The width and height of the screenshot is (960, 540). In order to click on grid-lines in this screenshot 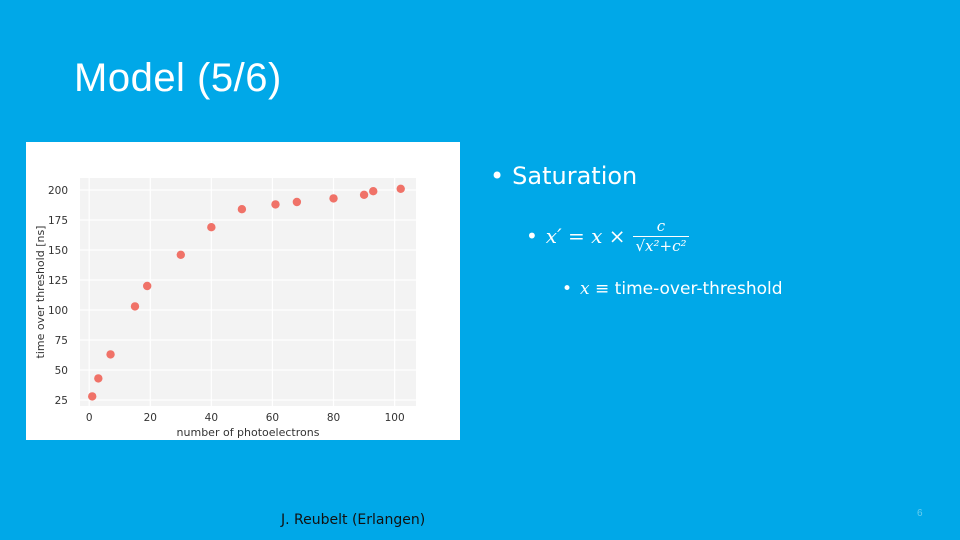, I will do `click(248, 292)`.